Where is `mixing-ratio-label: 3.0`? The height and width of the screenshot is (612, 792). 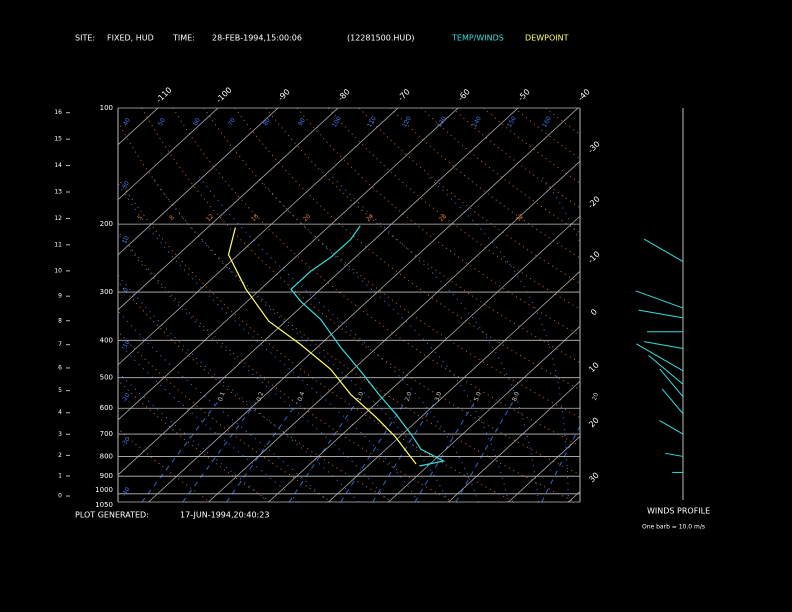
mixing-ratio-label: 3.0 is located at coordinates (439, 397).